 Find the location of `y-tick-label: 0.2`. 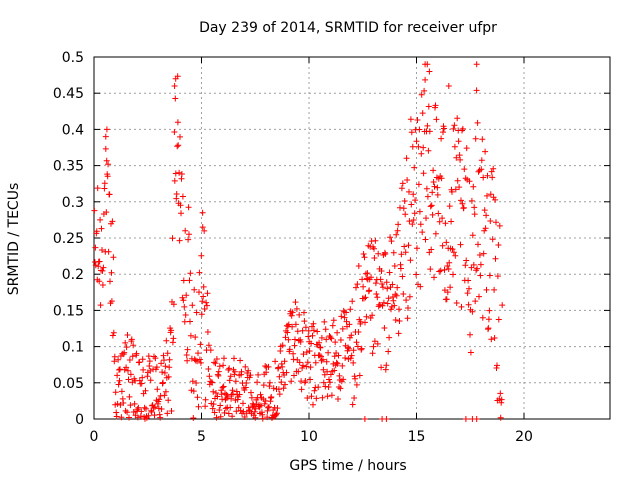

y-tick-label: 0.2 is located at coordinates (73, 275).